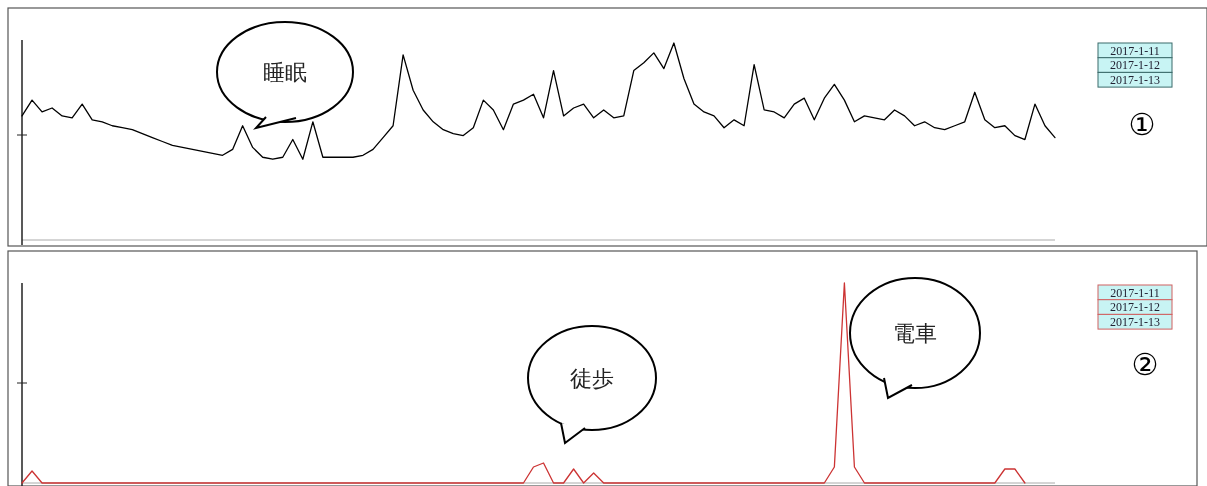 Image resolution: width=1207 pixels, height=486 pixels. Describe the element at coordinates (1145, 364) in the screenshot. I see `text: ②` at that location.